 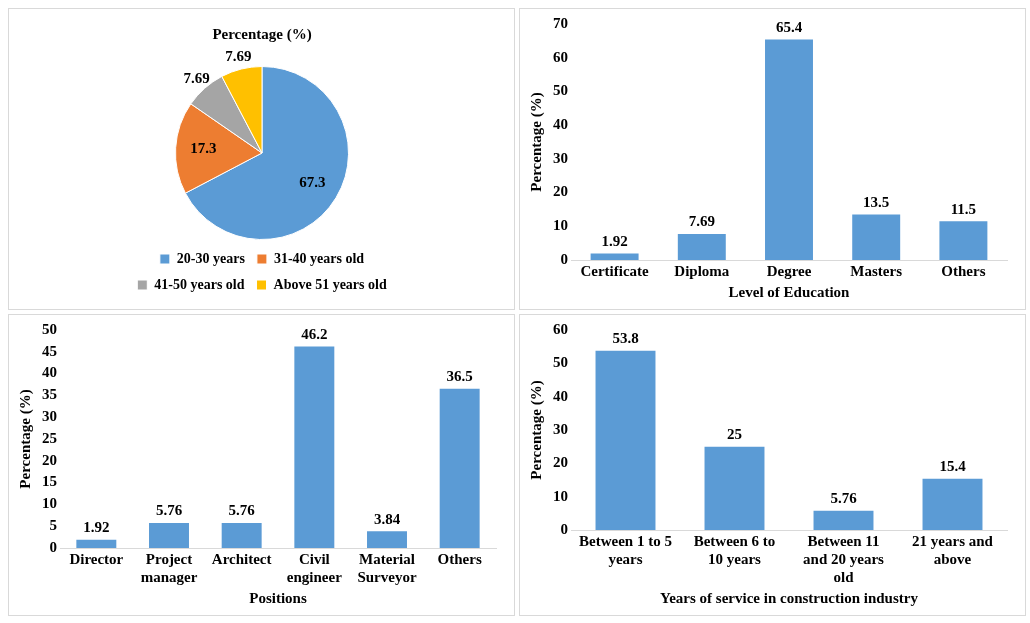 What do you see at coordinates (49, 437) in the screenshot?
I see `y-tick-label: 25` at bounding box center [49, 437].